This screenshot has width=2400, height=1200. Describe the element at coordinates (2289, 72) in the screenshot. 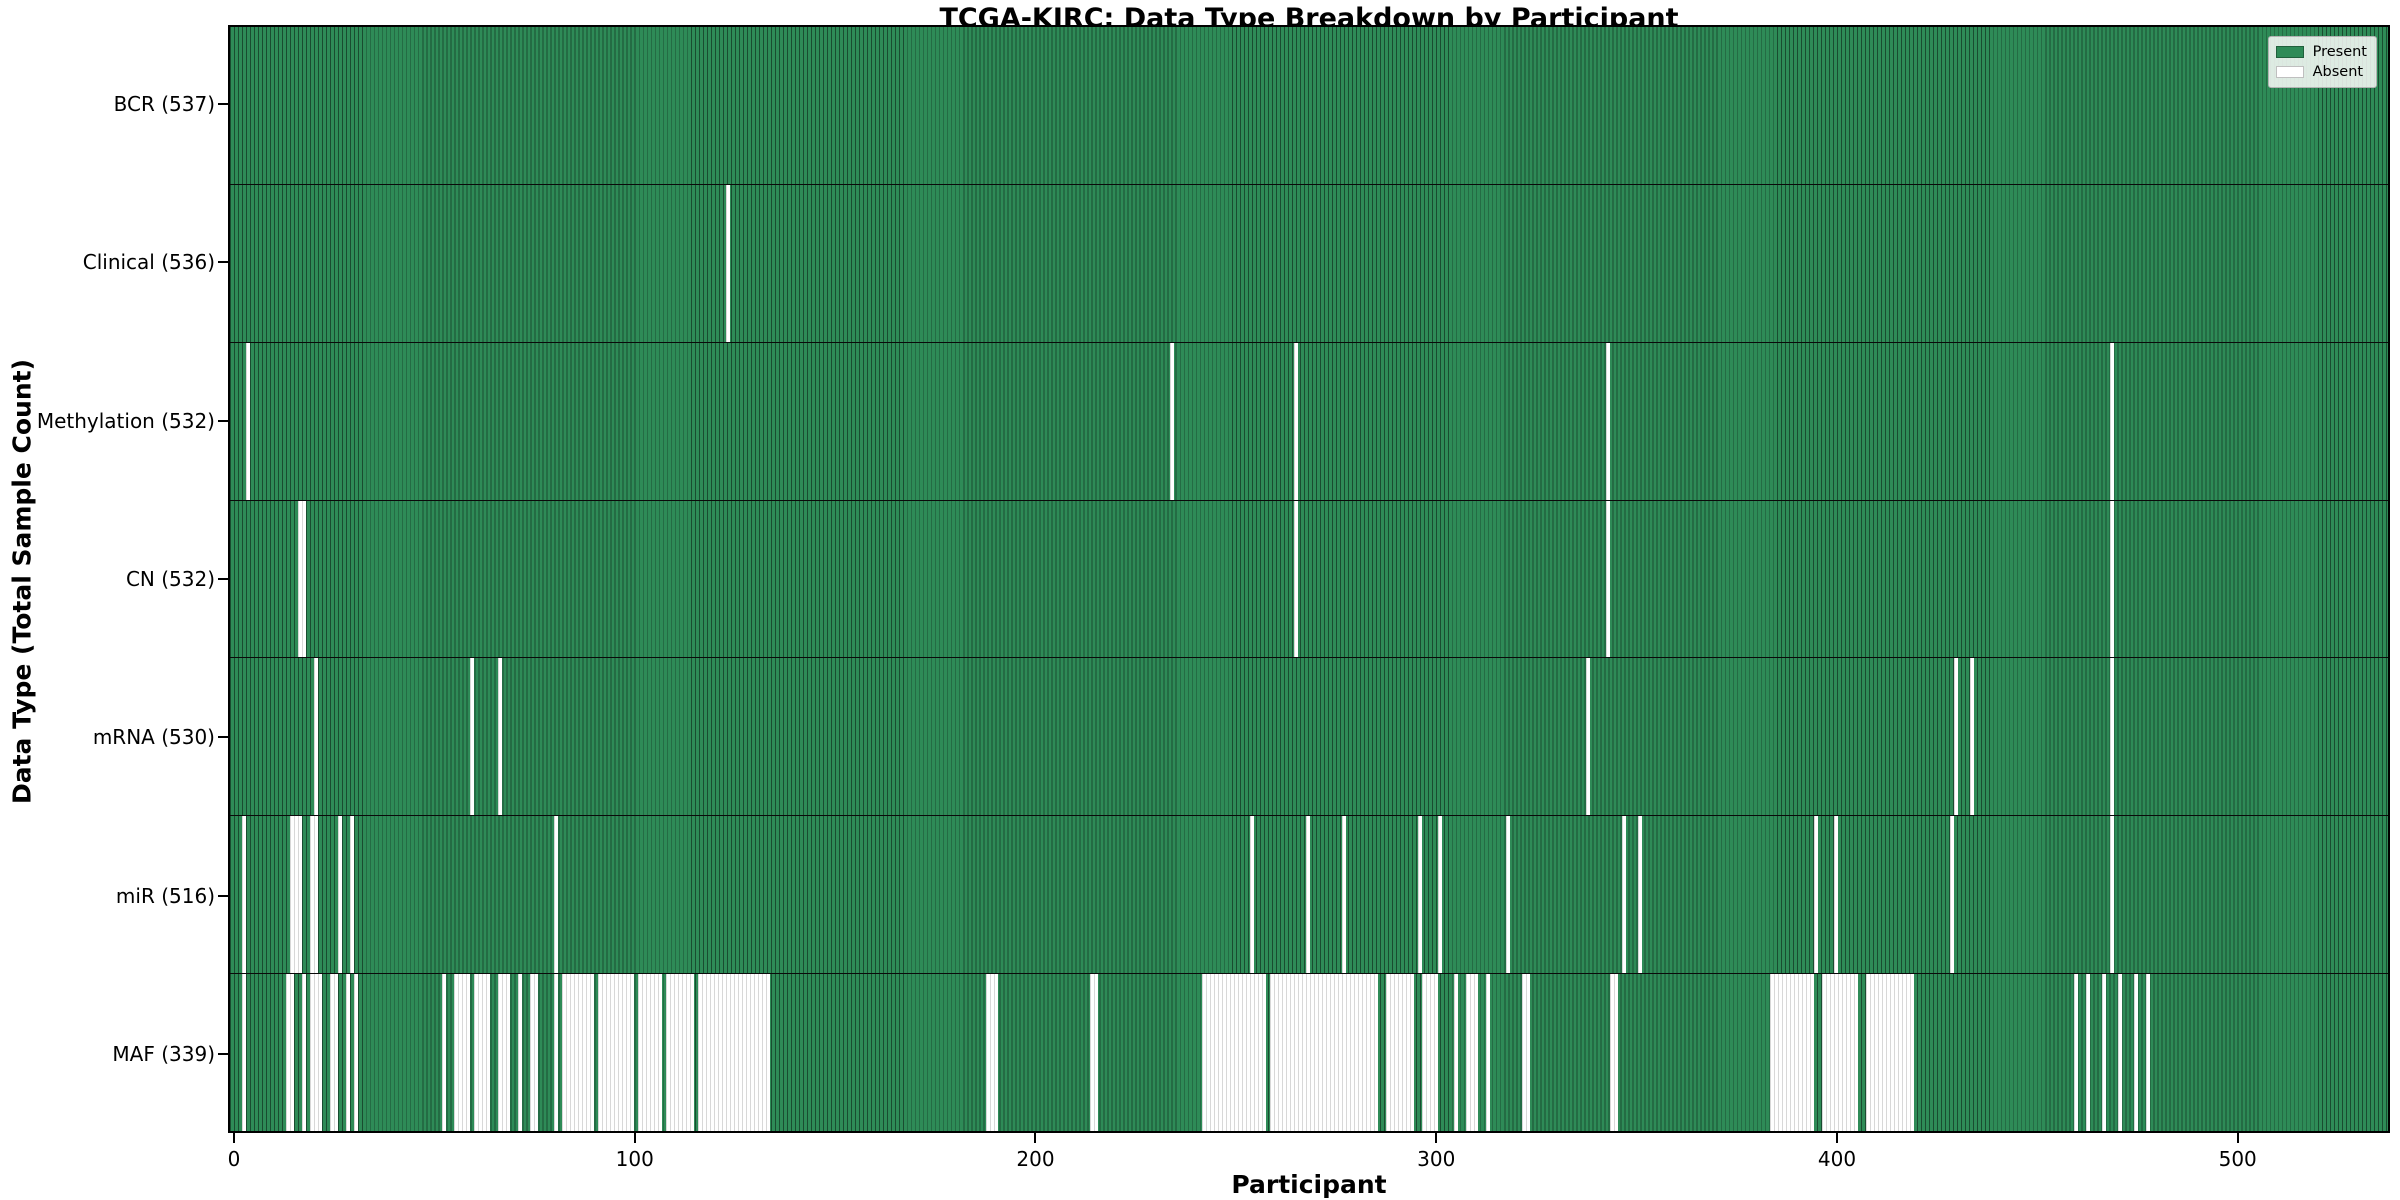

I see `absent-swatch-icon` at that location.